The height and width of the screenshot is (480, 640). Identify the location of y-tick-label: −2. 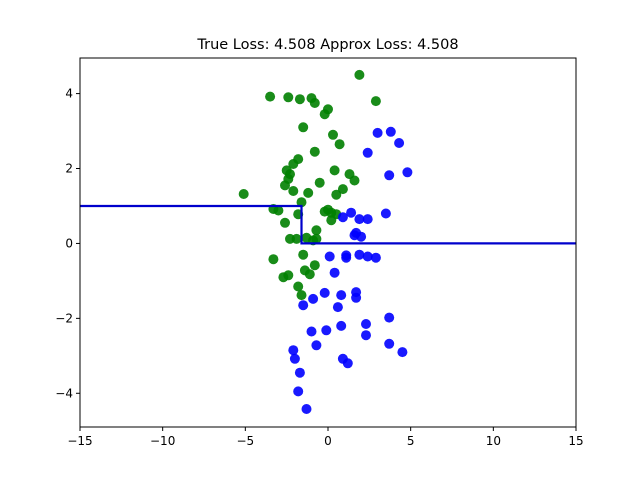
(64, 318).